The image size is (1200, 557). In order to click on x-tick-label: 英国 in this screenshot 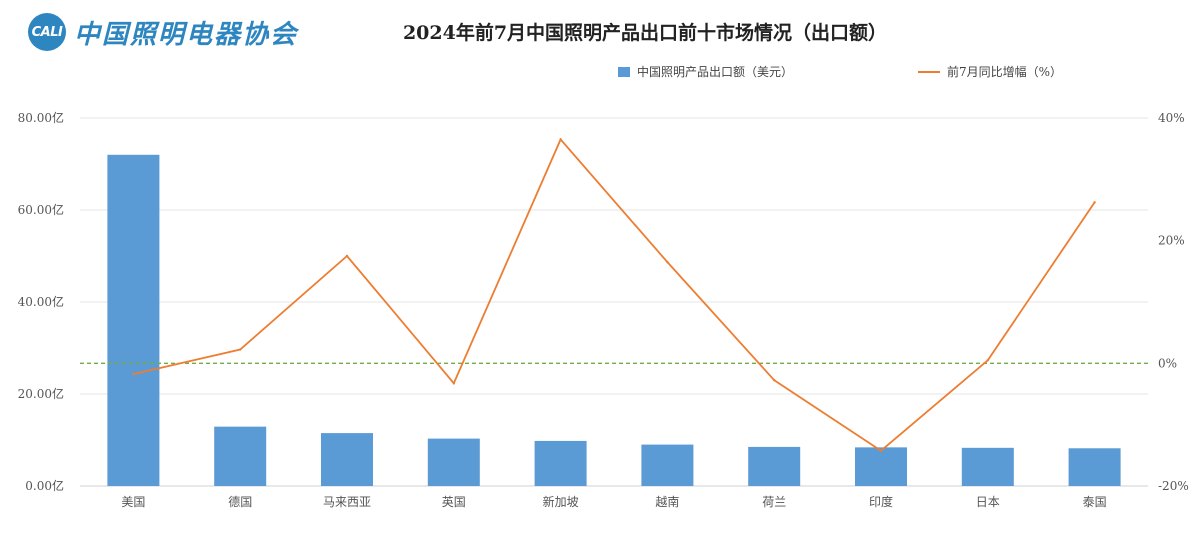, I will do `click(454, 502)`.